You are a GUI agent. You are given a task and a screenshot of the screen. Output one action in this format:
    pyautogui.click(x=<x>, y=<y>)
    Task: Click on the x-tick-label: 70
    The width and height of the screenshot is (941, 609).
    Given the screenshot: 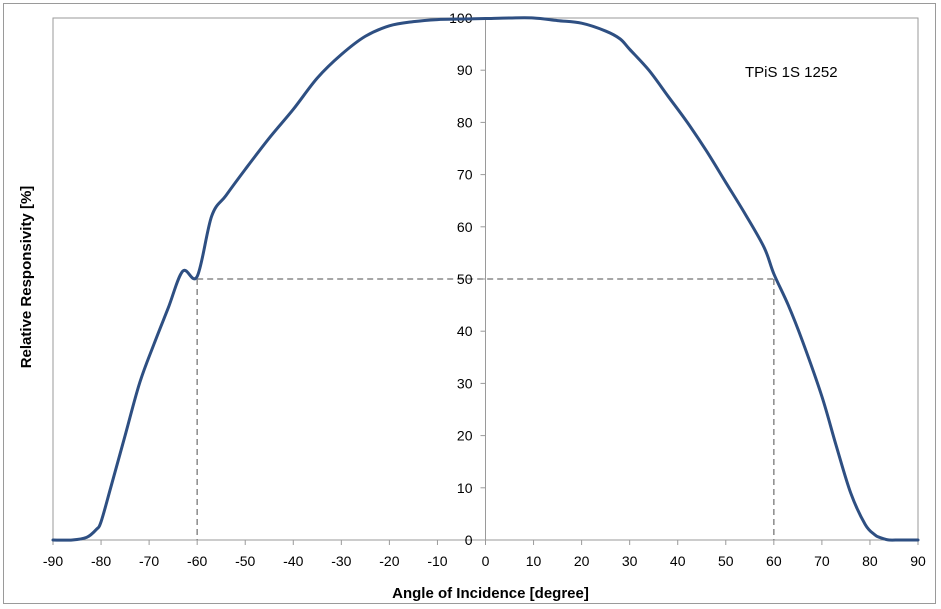 What is the action you would take?
    pyautogui.click(x=822, y=561)
    